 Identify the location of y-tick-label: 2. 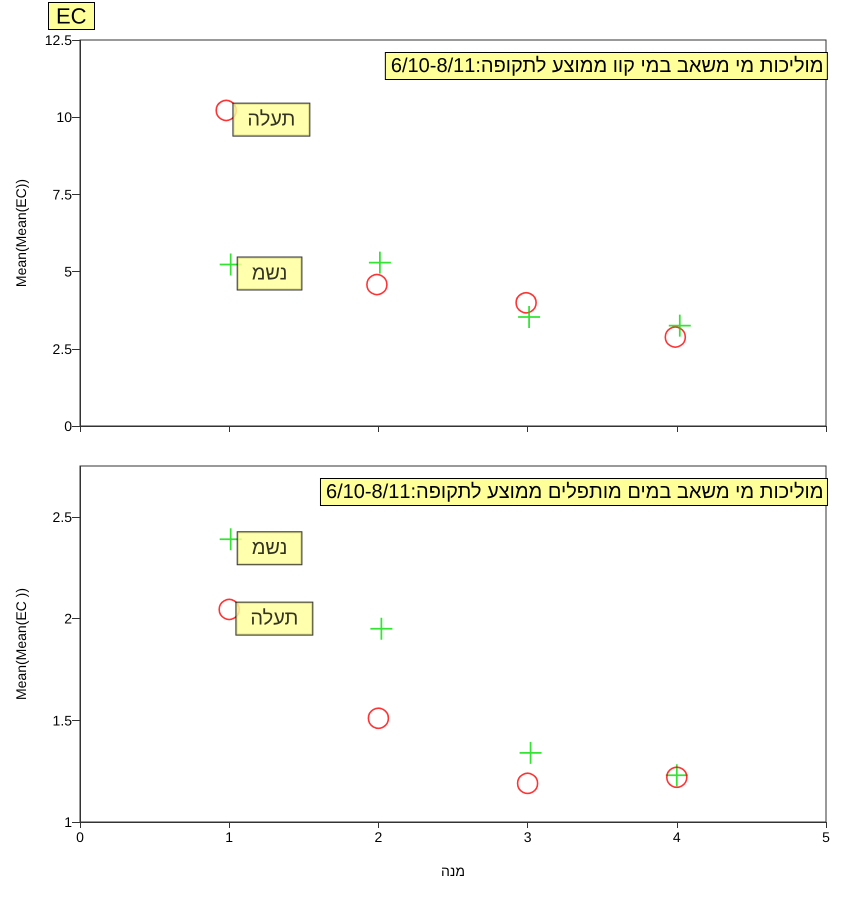
(68, 618).